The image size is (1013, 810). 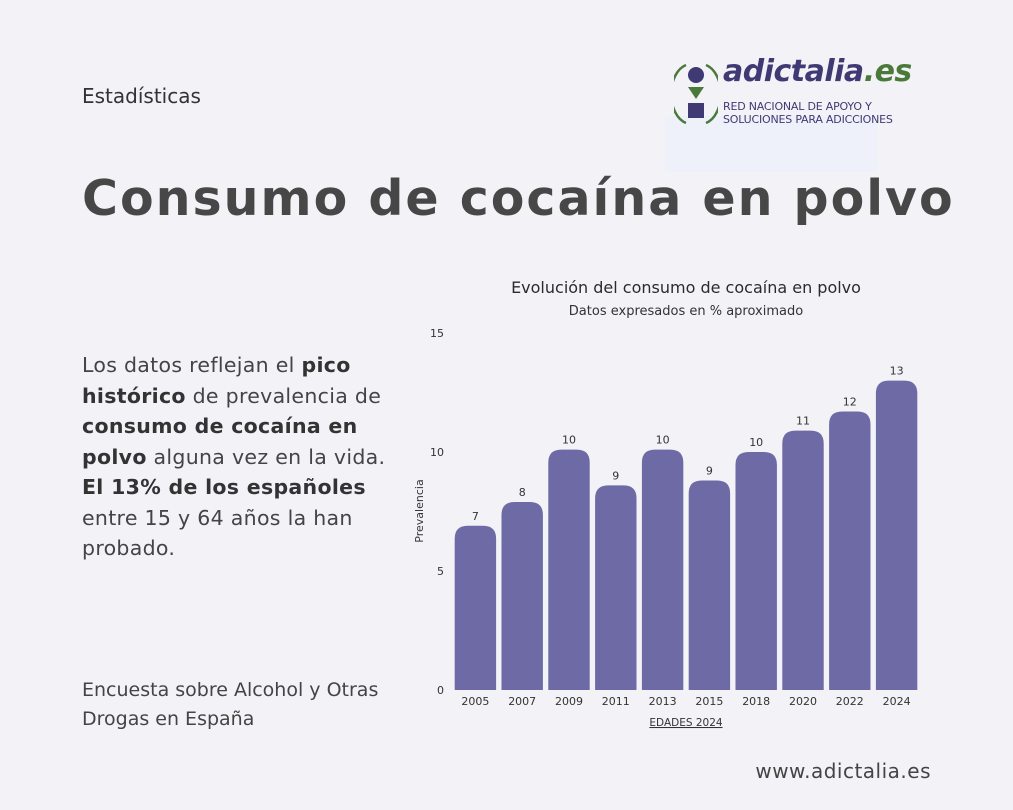 What do you see at coordinates (756, 701) in the screenshot?
I see `x-tick-label-2018: 2018` at bounding box center [756, 701].